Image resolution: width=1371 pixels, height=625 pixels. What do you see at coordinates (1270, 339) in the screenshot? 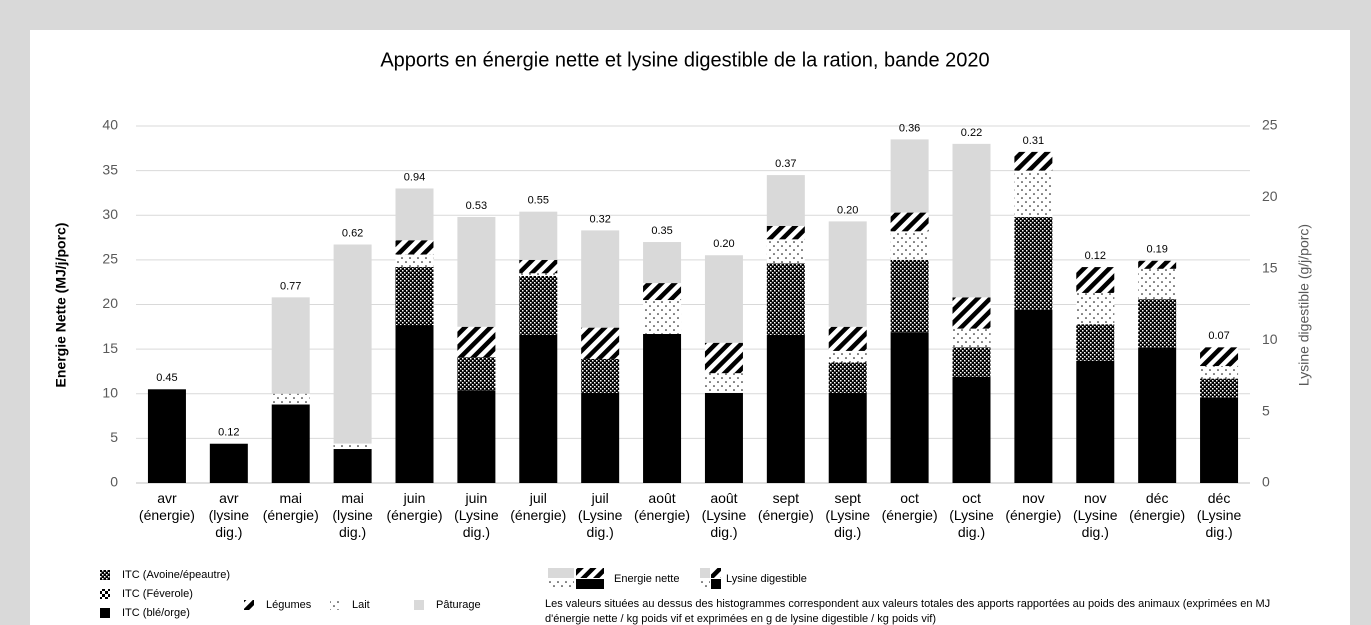
I see `y2-tick-label: 10` at bounding box center [1270, 339].